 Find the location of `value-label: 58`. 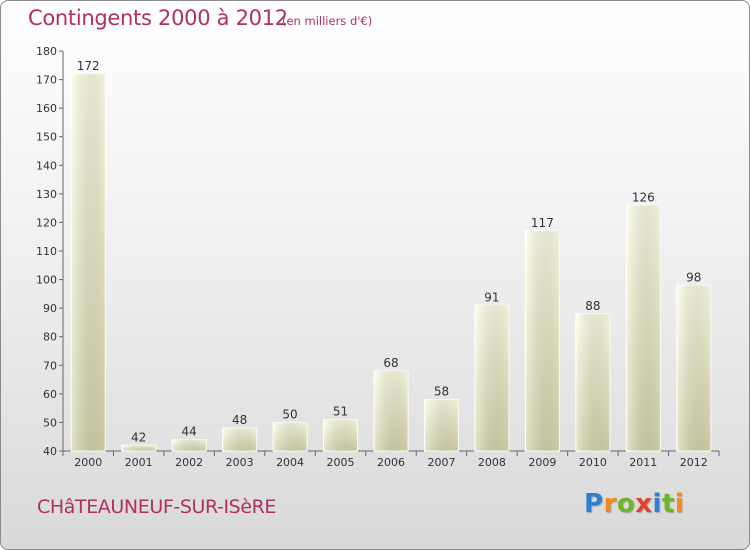

value-label: 58 is located at coordinates (441, 392).